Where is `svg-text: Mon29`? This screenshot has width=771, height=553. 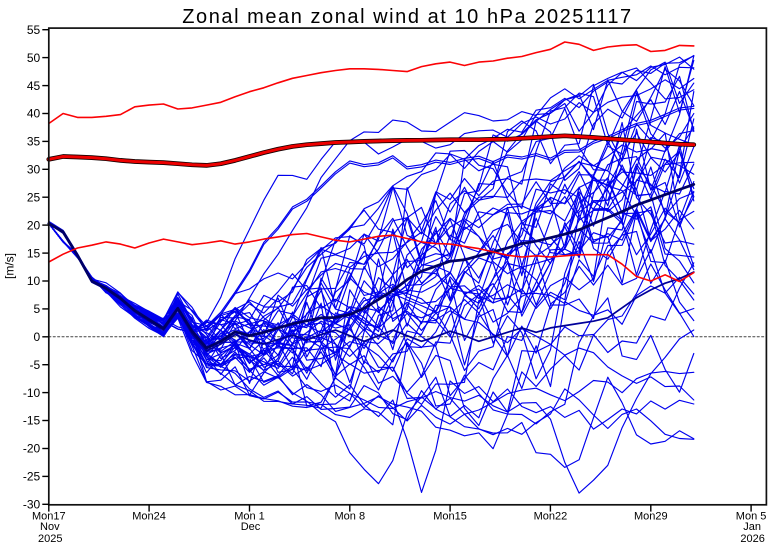
svg-text: Mon29 is located at coordinates (651, 517).